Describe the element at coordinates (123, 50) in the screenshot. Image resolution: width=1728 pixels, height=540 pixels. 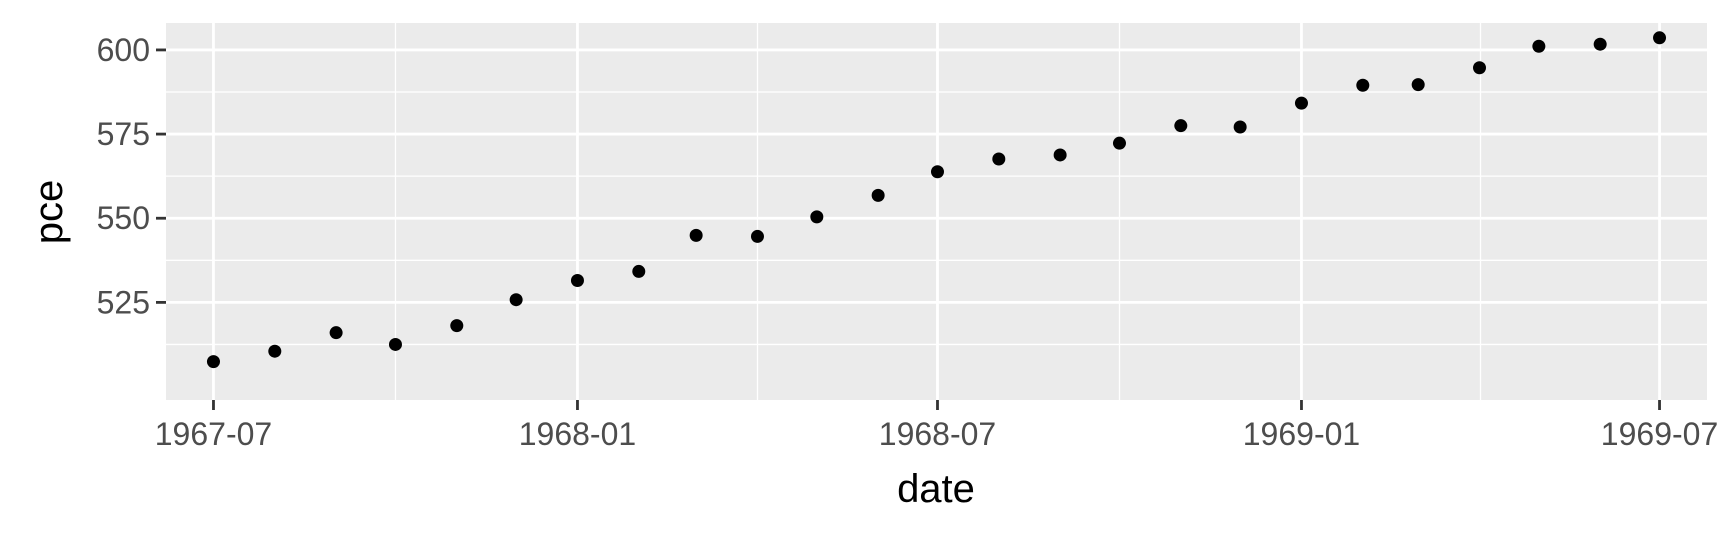
I see `y-tick-label: 600` at that location.